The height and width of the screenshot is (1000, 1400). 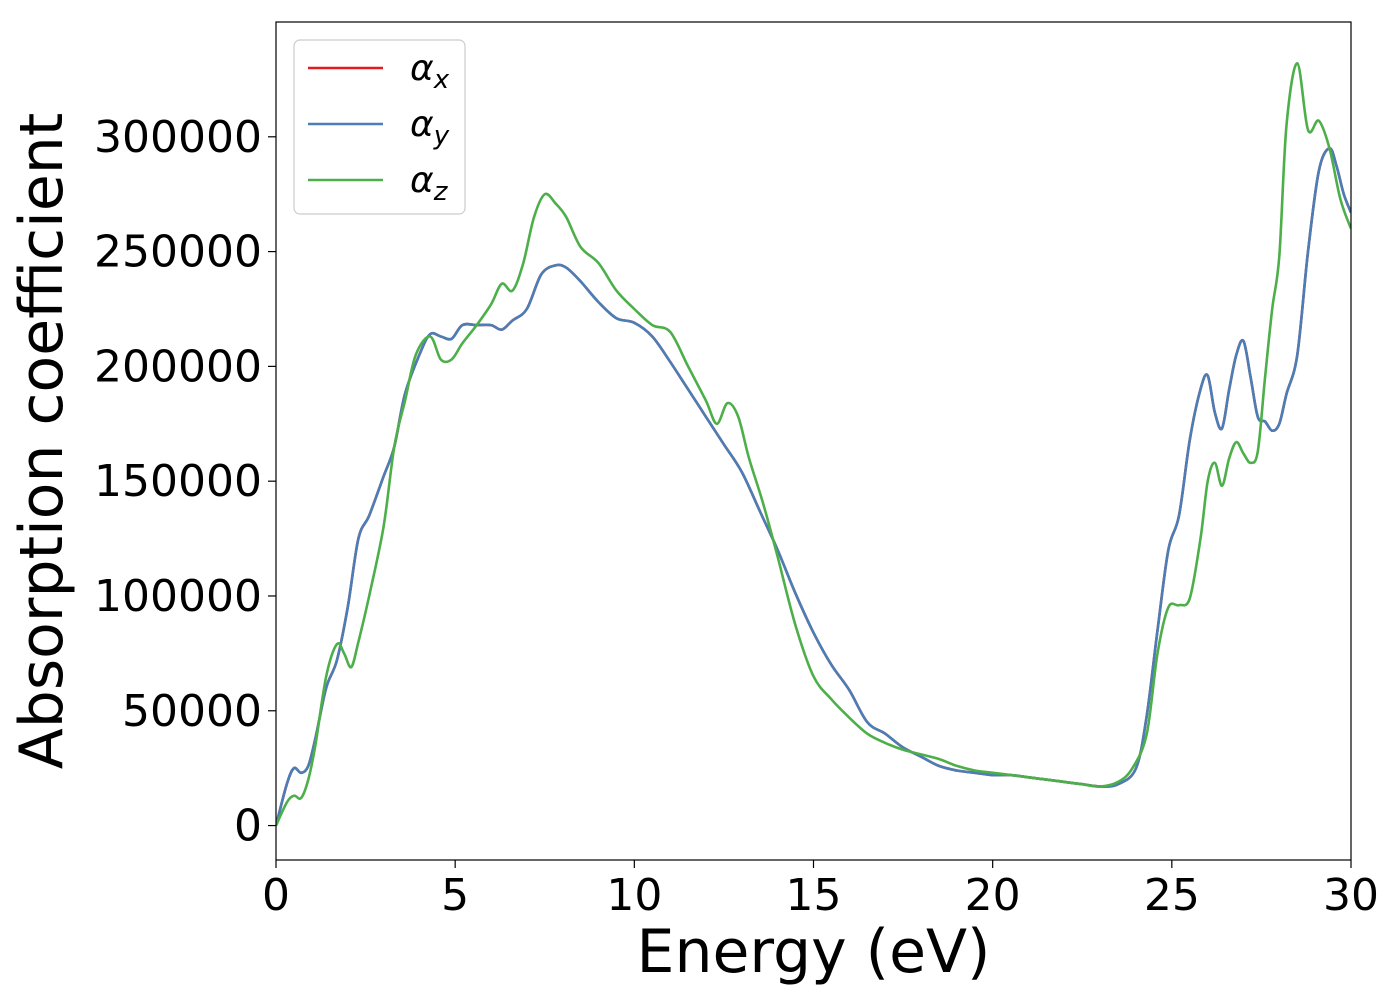 I want to click on y-axis-title: Absorption coefficient, so click(x=42, y=441).